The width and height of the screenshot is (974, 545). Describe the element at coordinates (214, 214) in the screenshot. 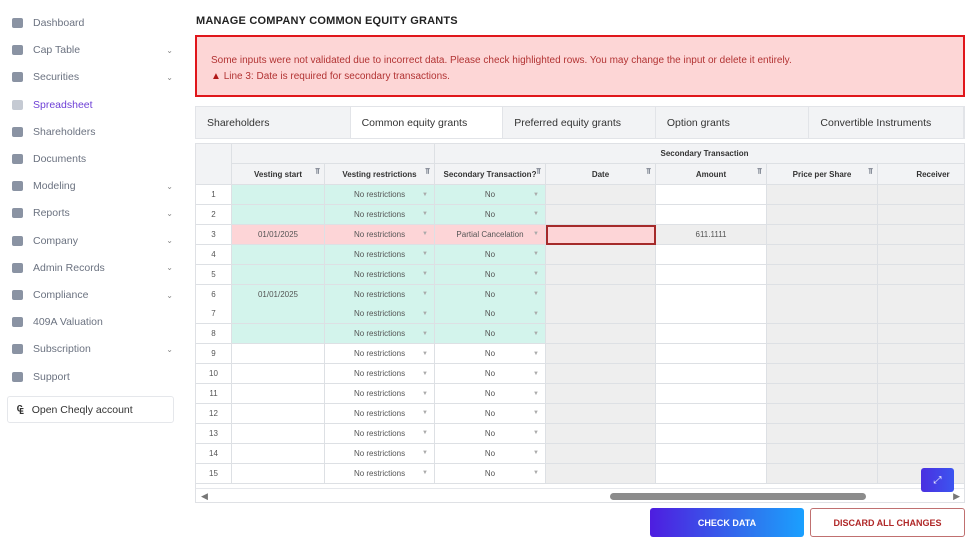

I see `row-number: 2` at that location.